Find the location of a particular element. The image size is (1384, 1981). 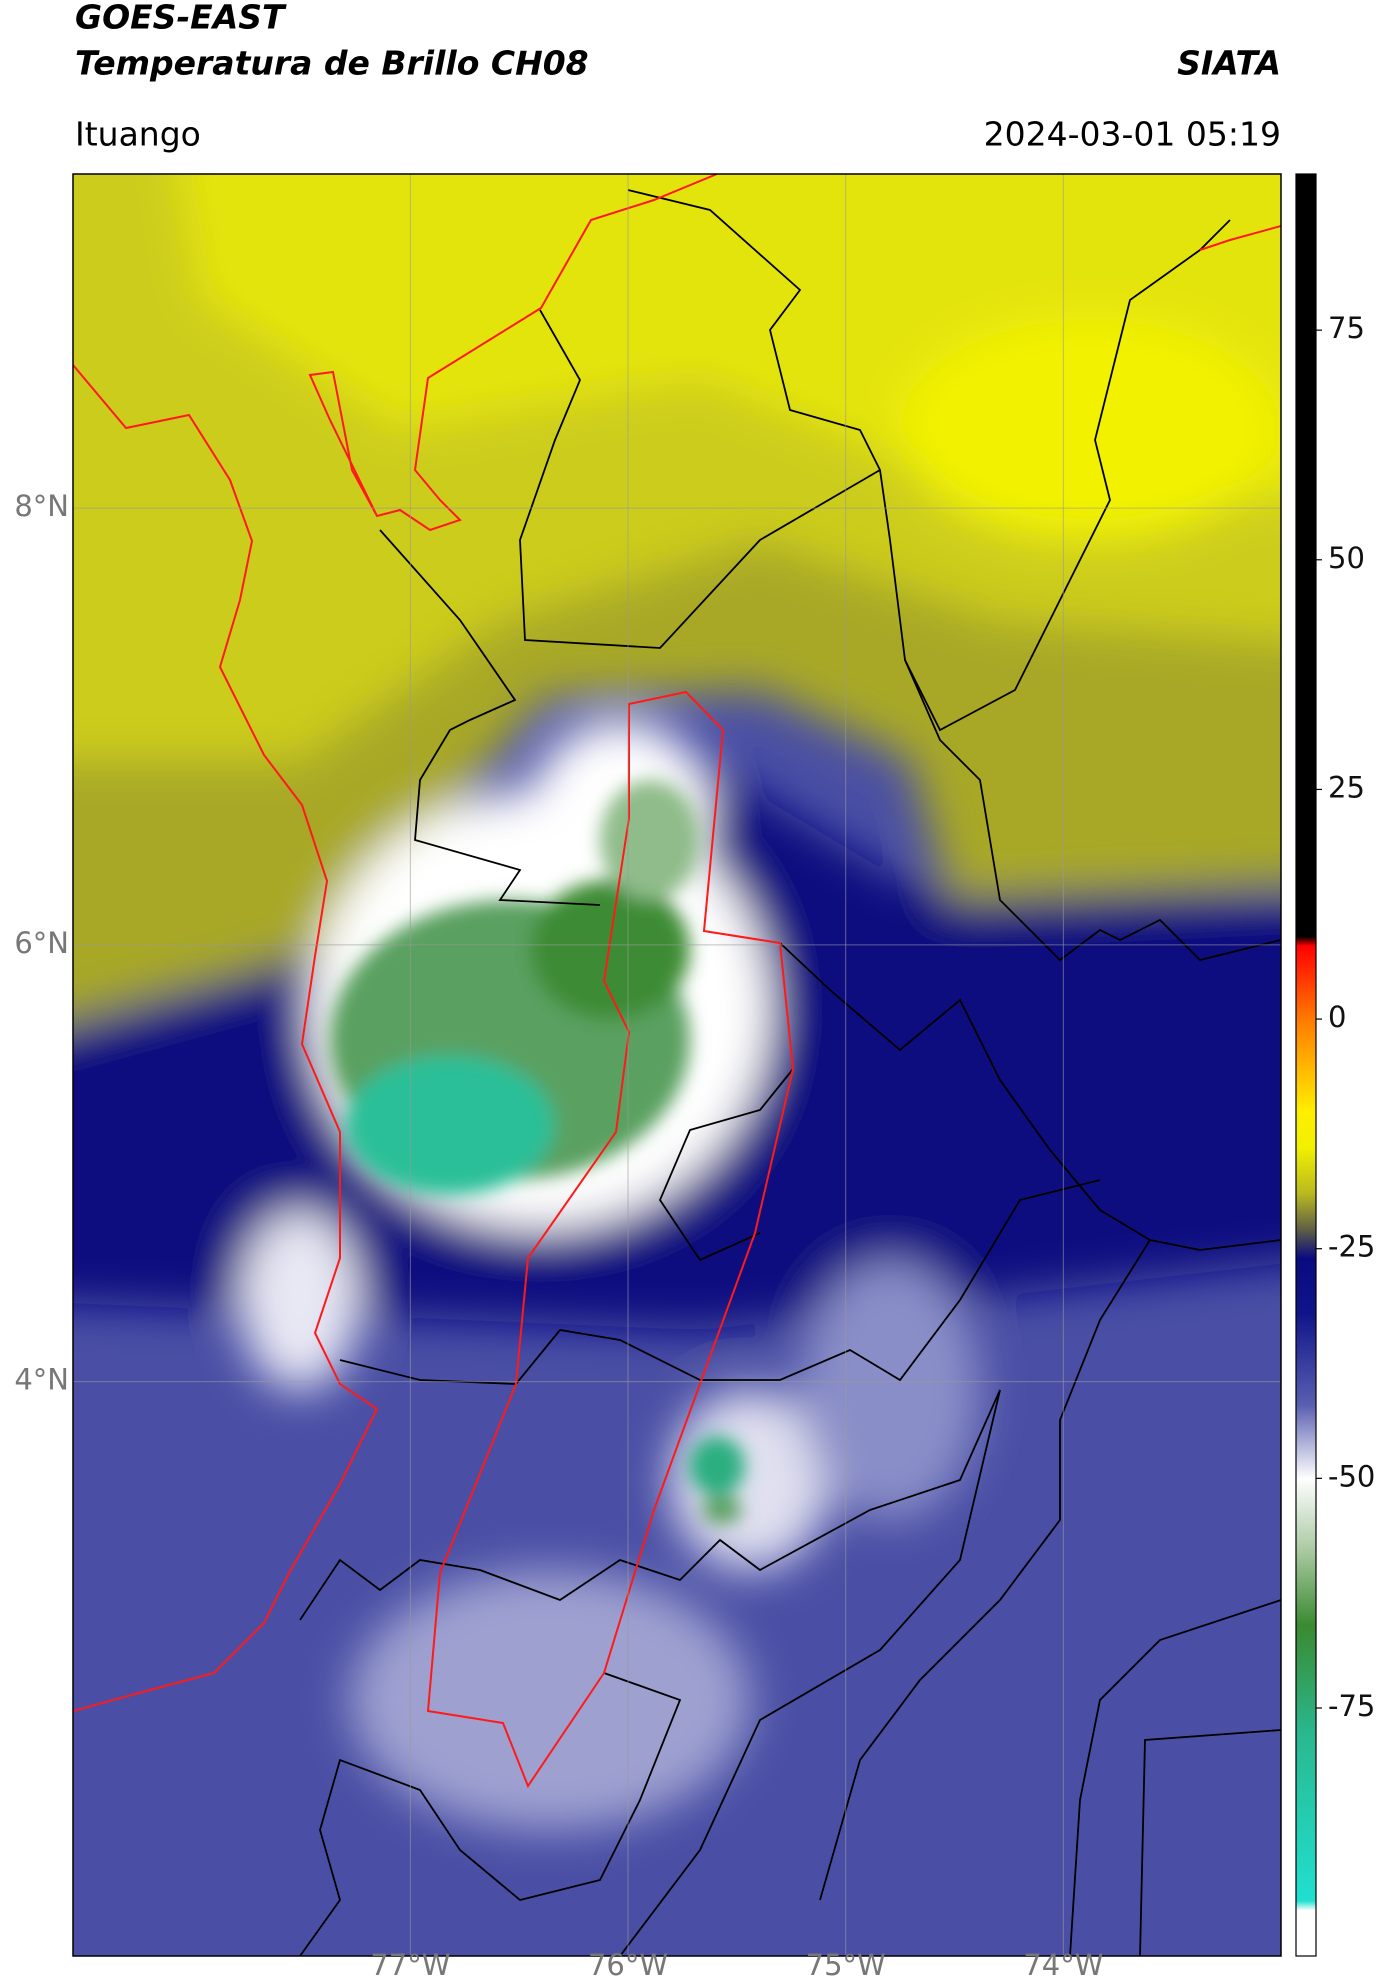

x-tick-label: 75°W is located at coordinates (846, 1964).